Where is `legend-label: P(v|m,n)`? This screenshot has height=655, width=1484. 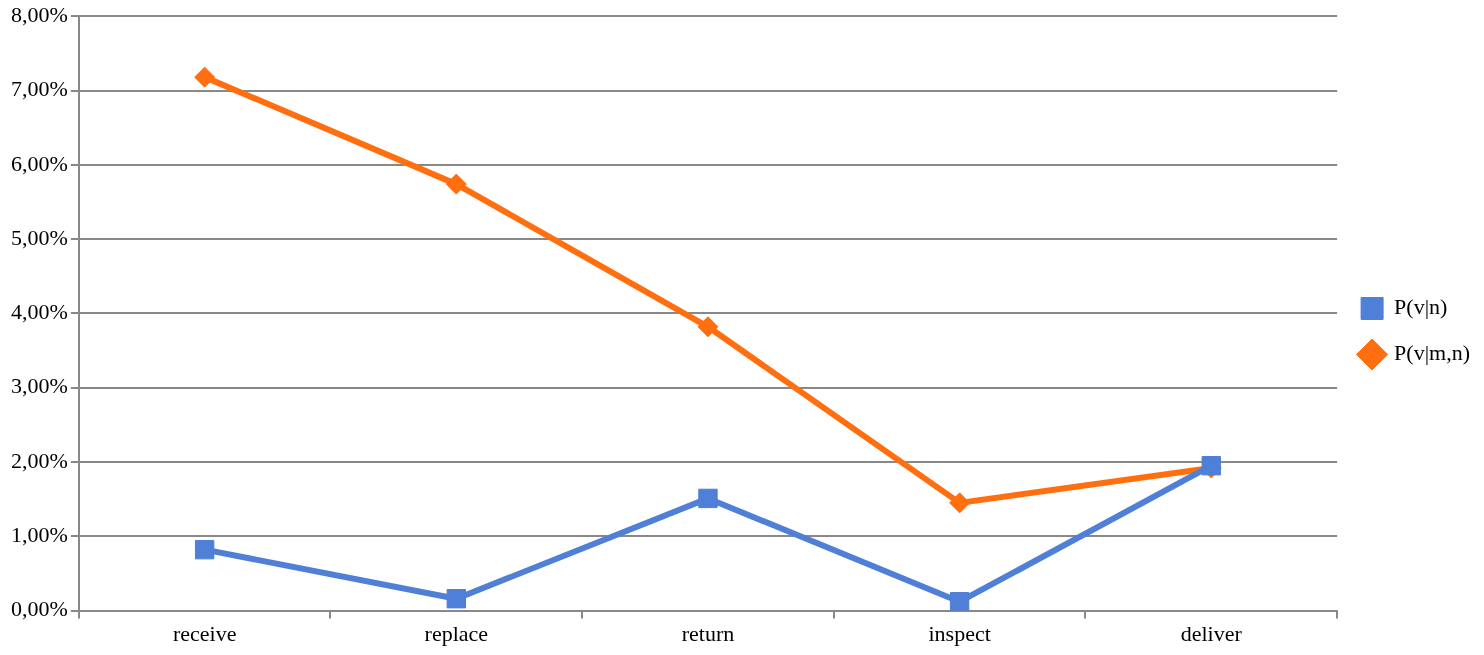 legend-label: P(v|m,n) is located at coordinates (1432, 353).